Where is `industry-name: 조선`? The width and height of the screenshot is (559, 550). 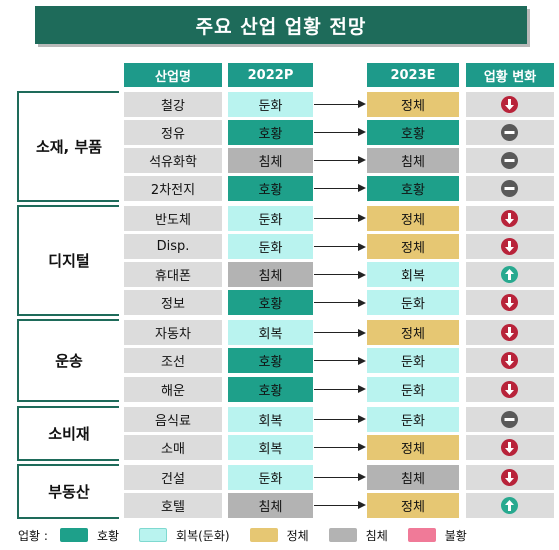
industry-name: 조선 is located at coordinates (173, 363).